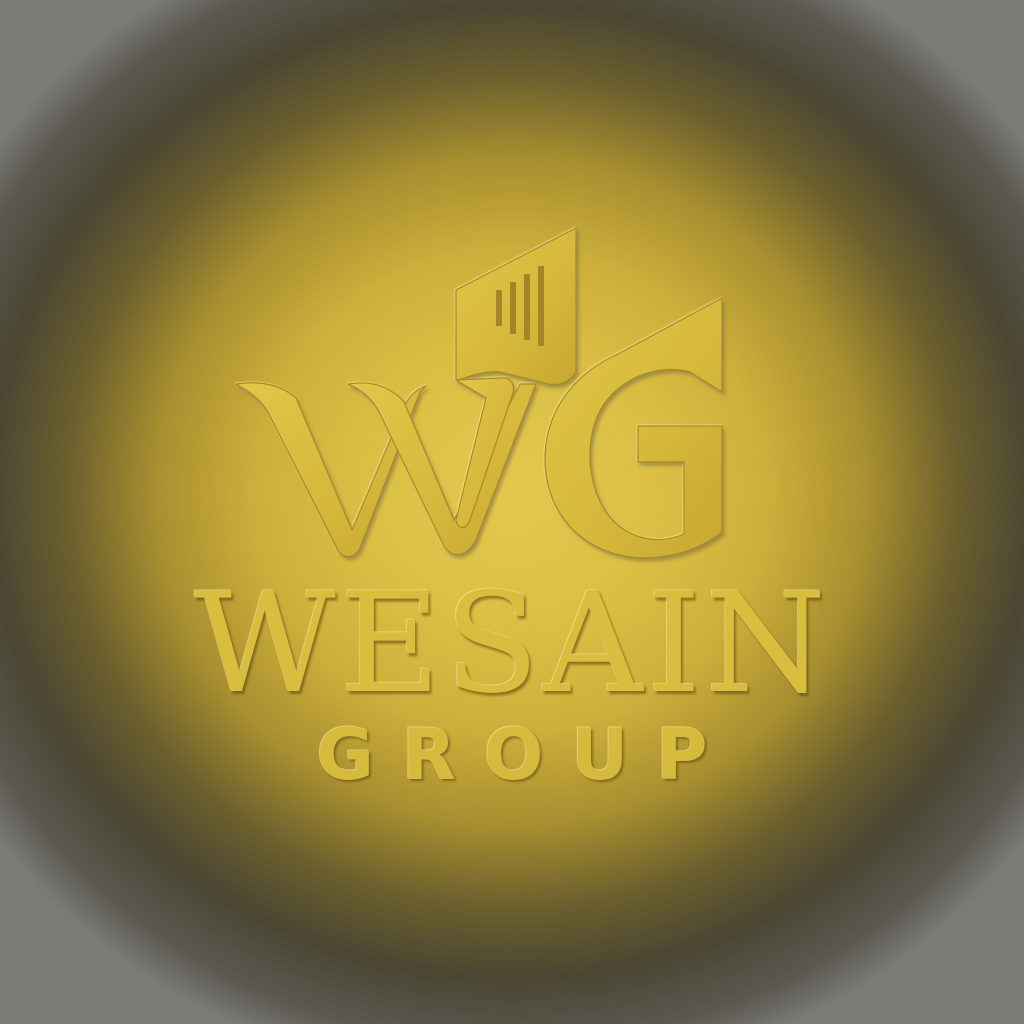 The image size is (1024, 1024). What do you see at coordinates (512, 643) in the screenshot?
I see `brand-name: WESAIN` at bounding box center [512, 643].